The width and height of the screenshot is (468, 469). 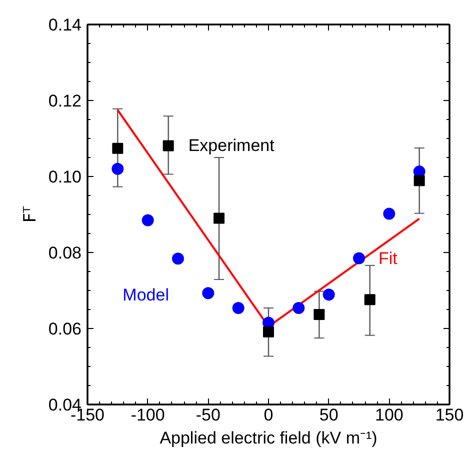 I want to click on series-label: Fit, so click(x=388, y=258).